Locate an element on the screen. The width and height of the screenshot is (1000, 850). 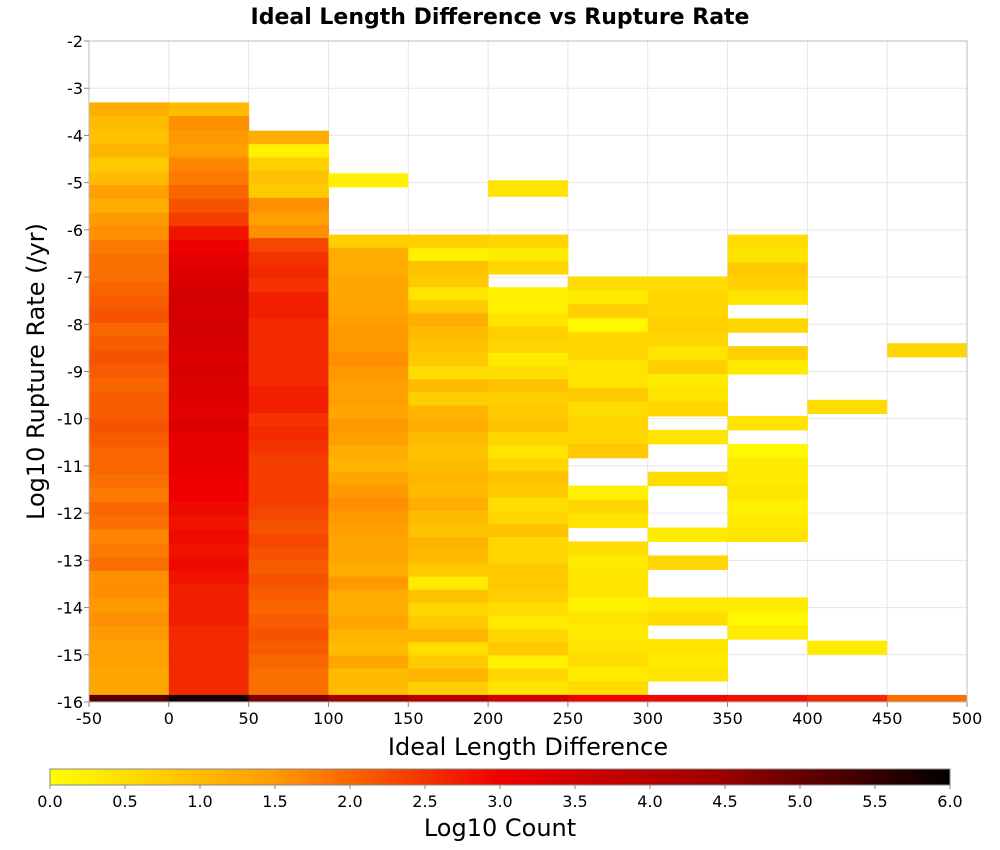
x-axis-ticks: -50 0 50 100 150 200 250 300 350 400 450 500 is located at coordinates (529, 715).